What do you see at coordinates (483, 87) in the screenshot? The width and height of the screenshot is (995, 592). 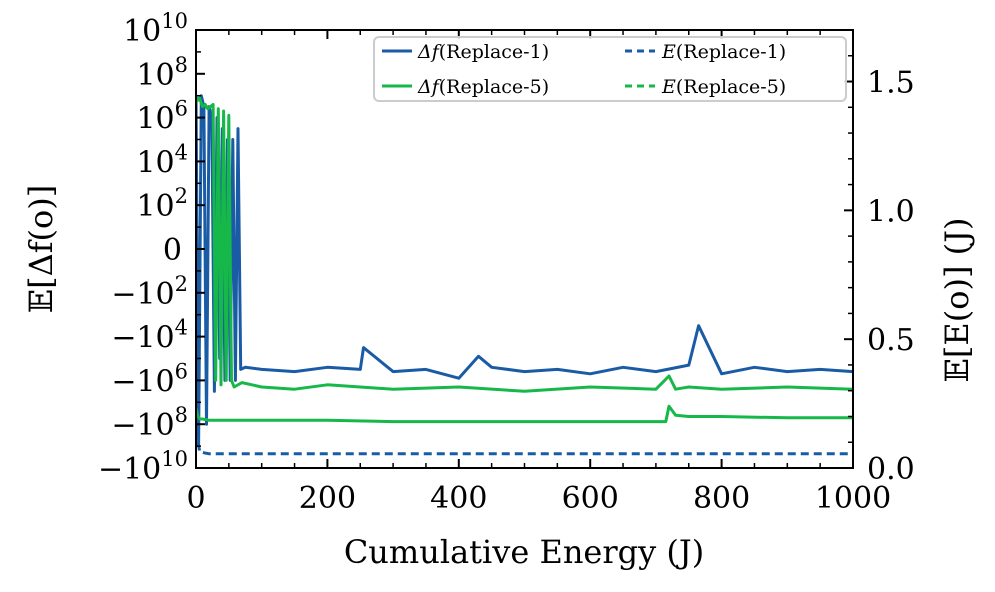 I see `legend-label-df-replace5: Δf(Replace-5)` at bounding box center [483, 87].